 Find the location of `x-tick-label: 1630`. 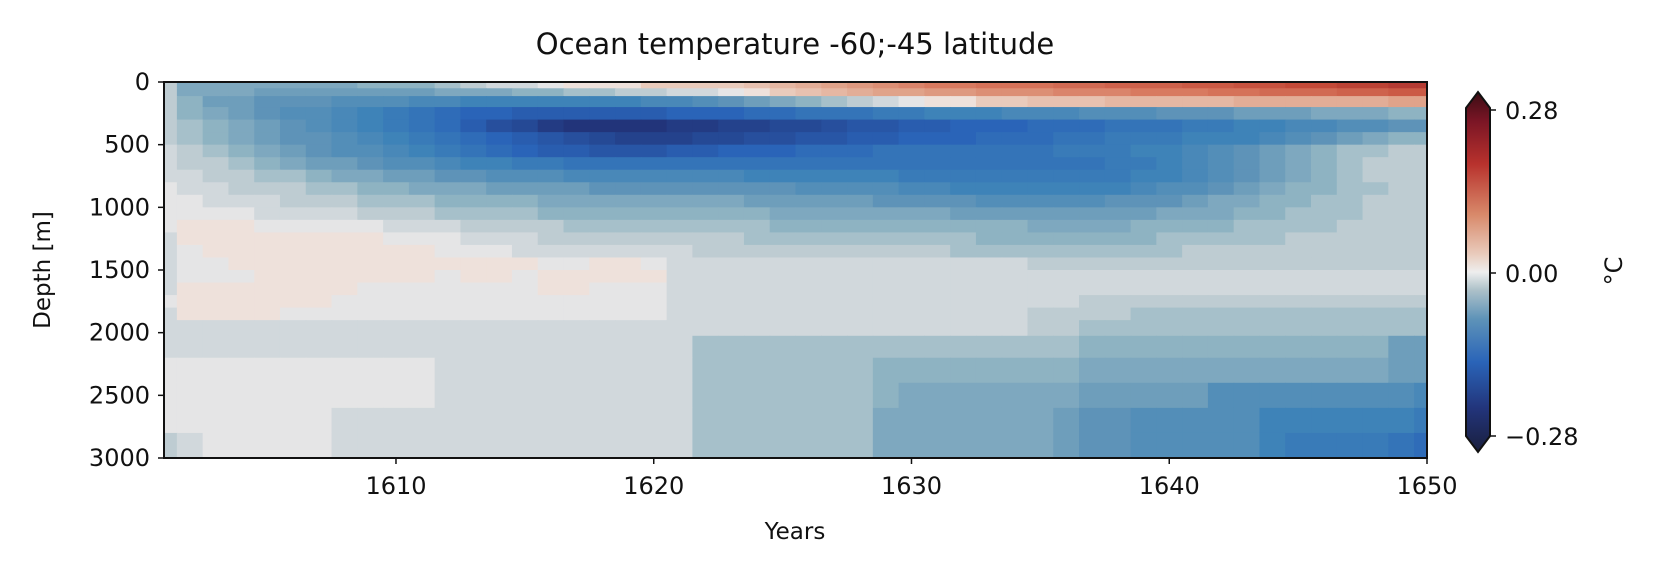

x-tick-label: 1630 is located at coordinates (911, 486).